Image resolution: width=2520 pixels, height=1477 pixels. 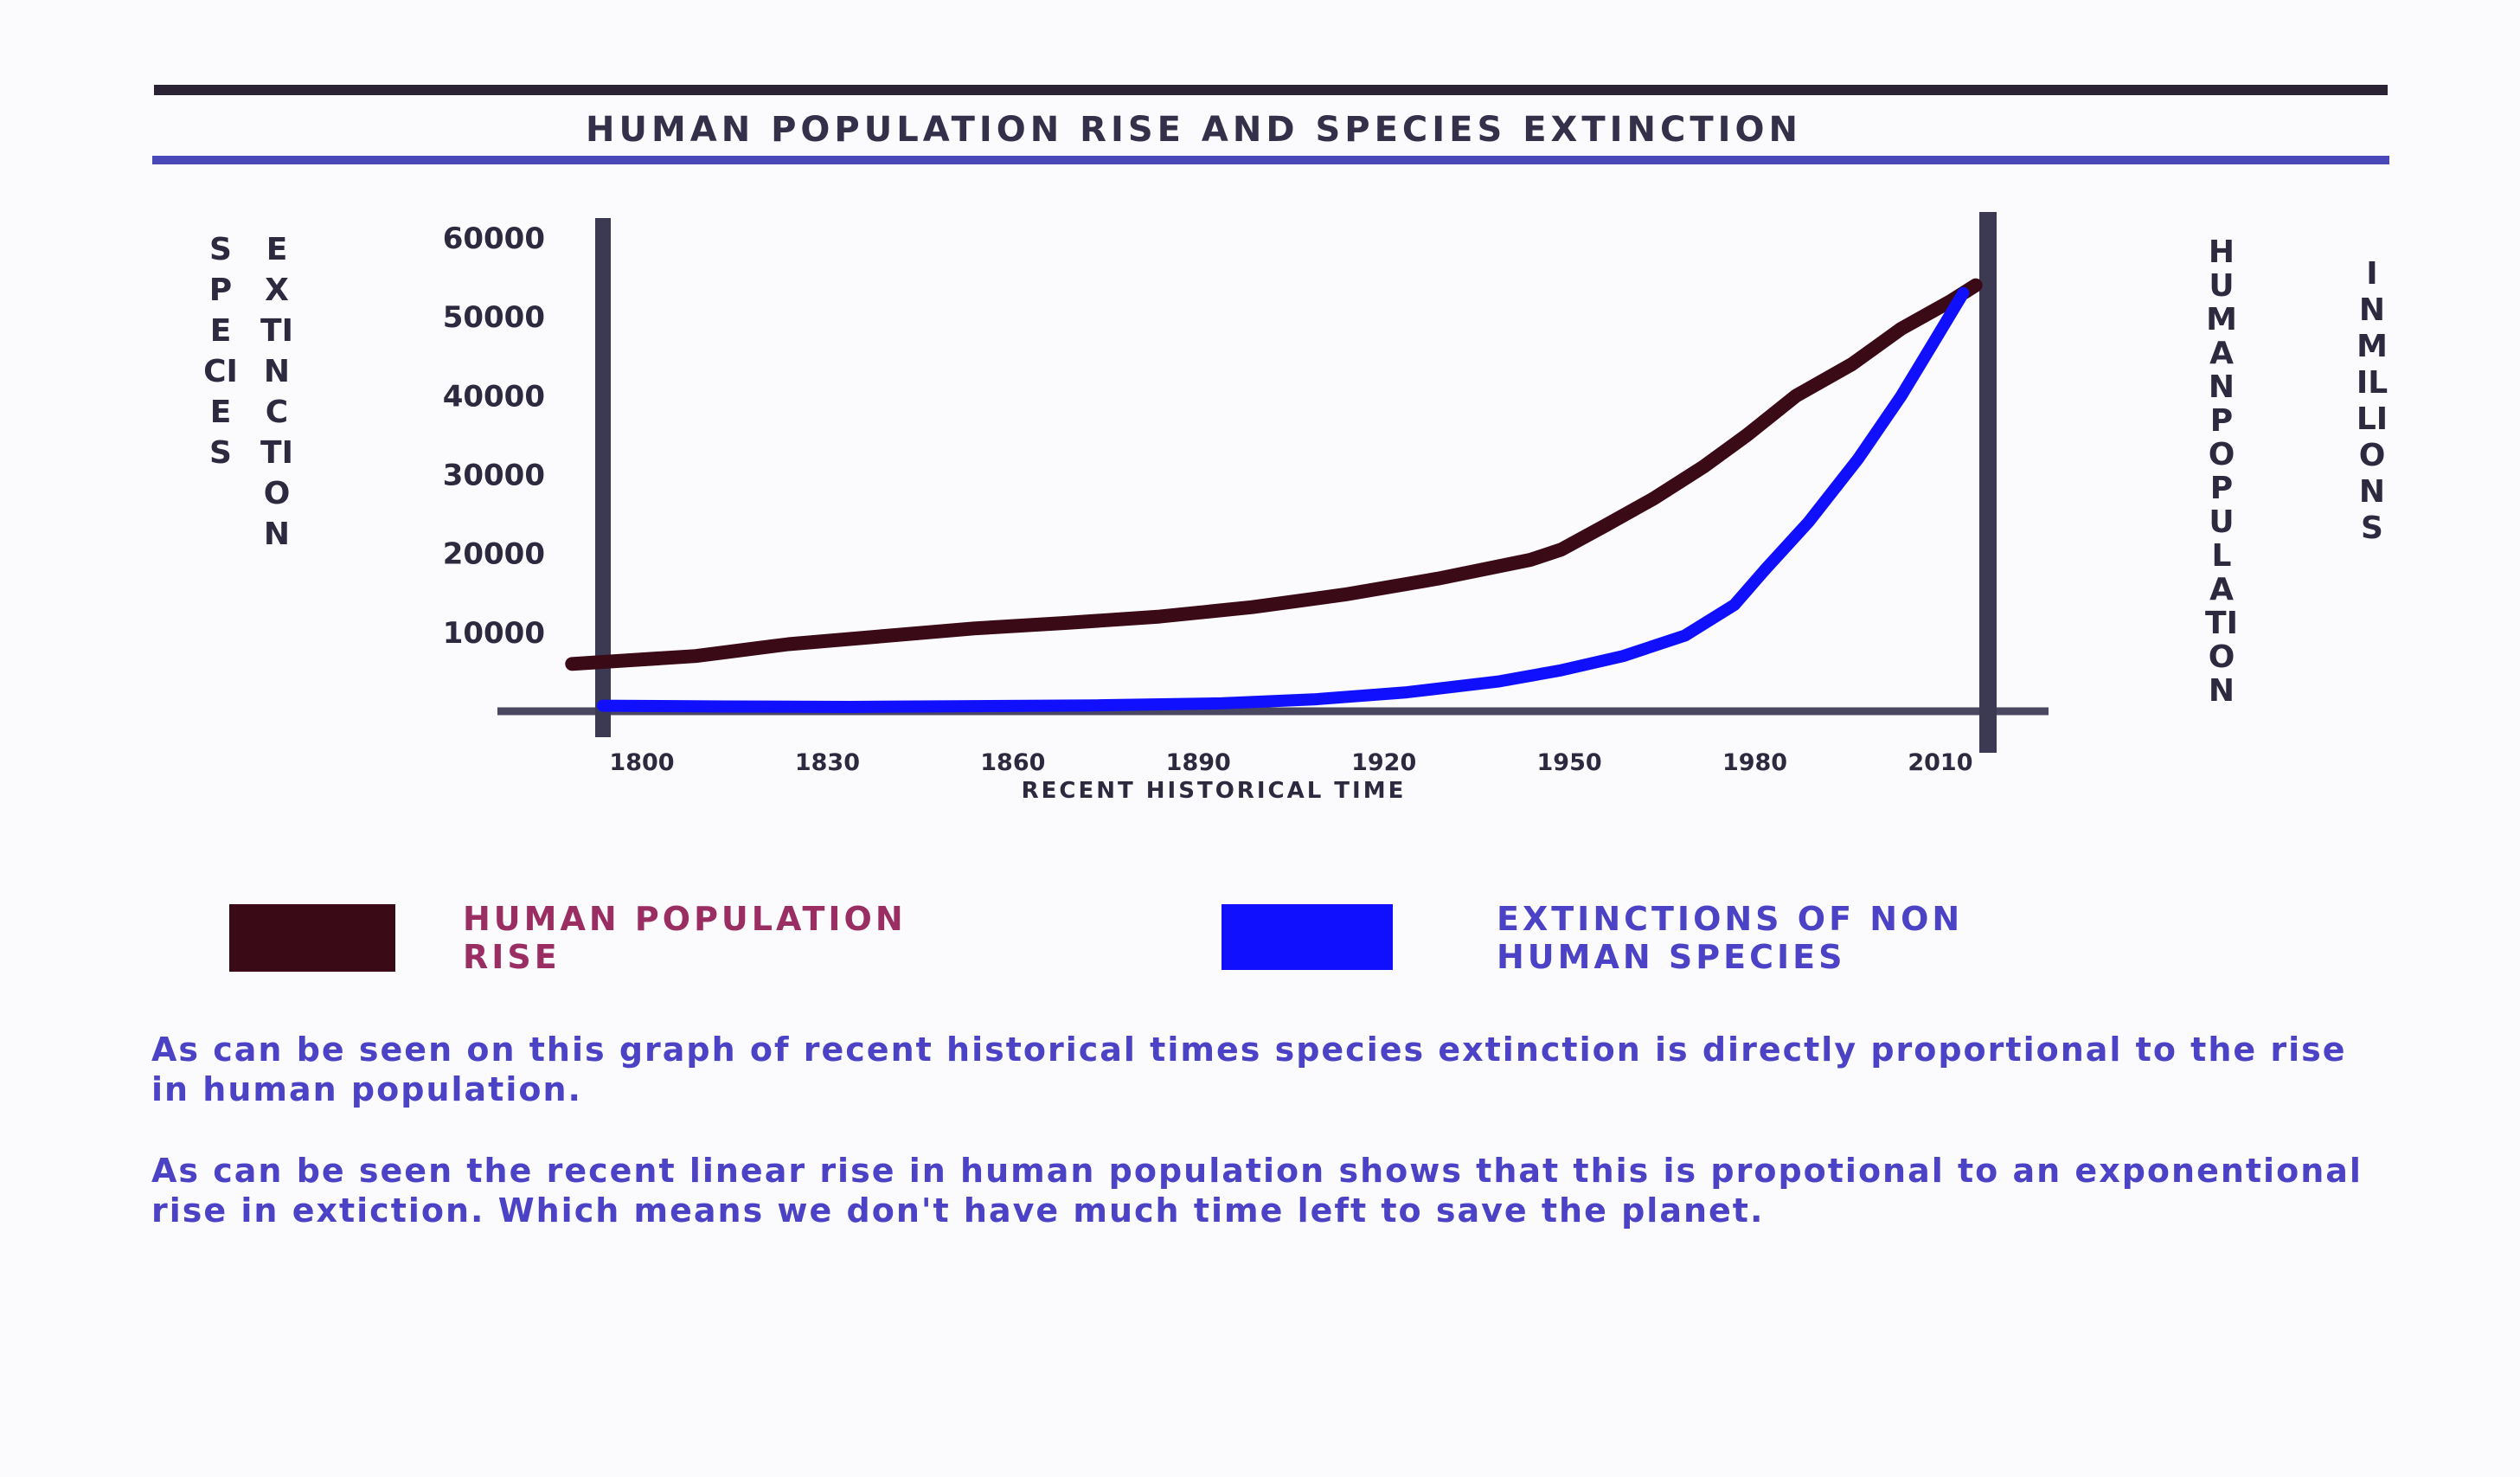 What do you see at coordinates (1271, 90) in the screenshot?
I see `title-top-rule` at bounding box center [1271, 90].